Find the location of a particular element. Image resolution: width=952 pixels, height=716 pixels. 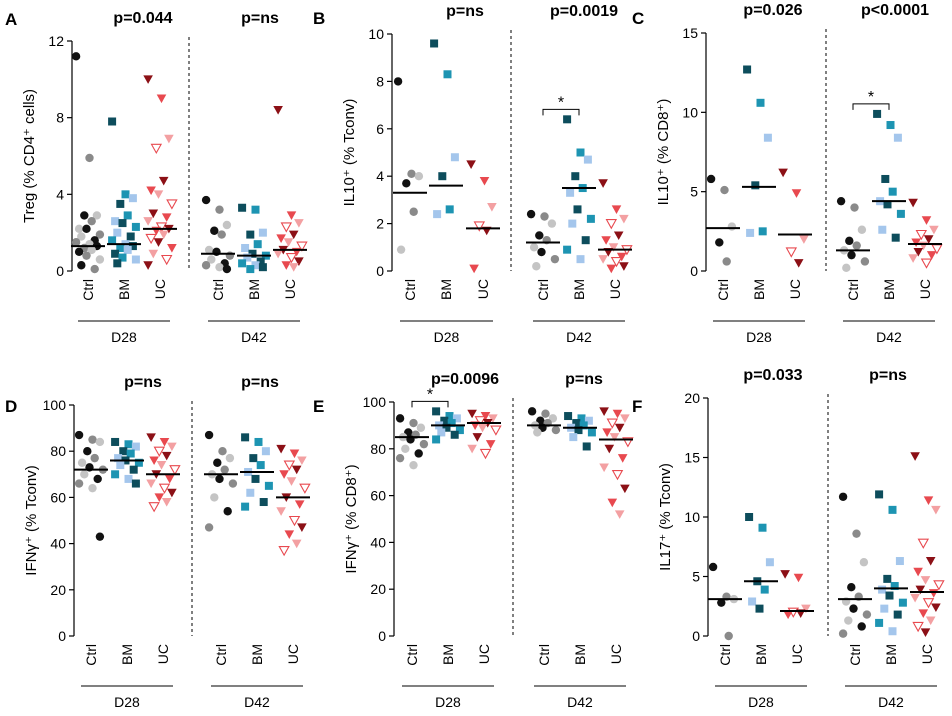

y-tick-label: 0 is located at coordinates (694, 271).